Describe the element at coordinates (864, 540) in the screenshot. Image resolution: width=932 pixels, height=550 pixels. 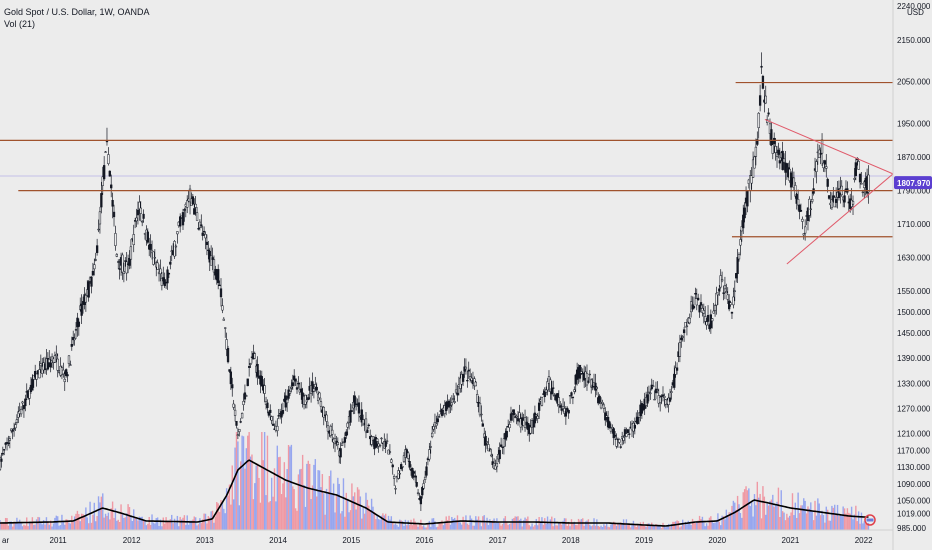
I see `time-tick-label: 2022` at that location.